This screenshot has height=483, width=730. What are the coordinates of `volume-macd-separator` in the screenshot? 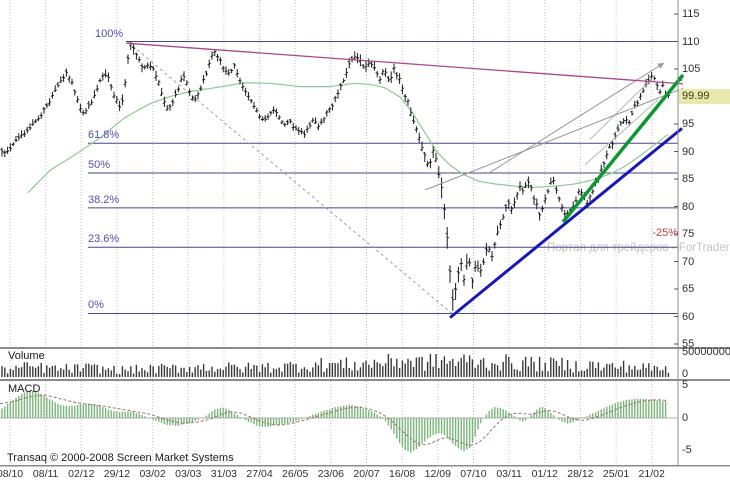 It's located at (365, 380).